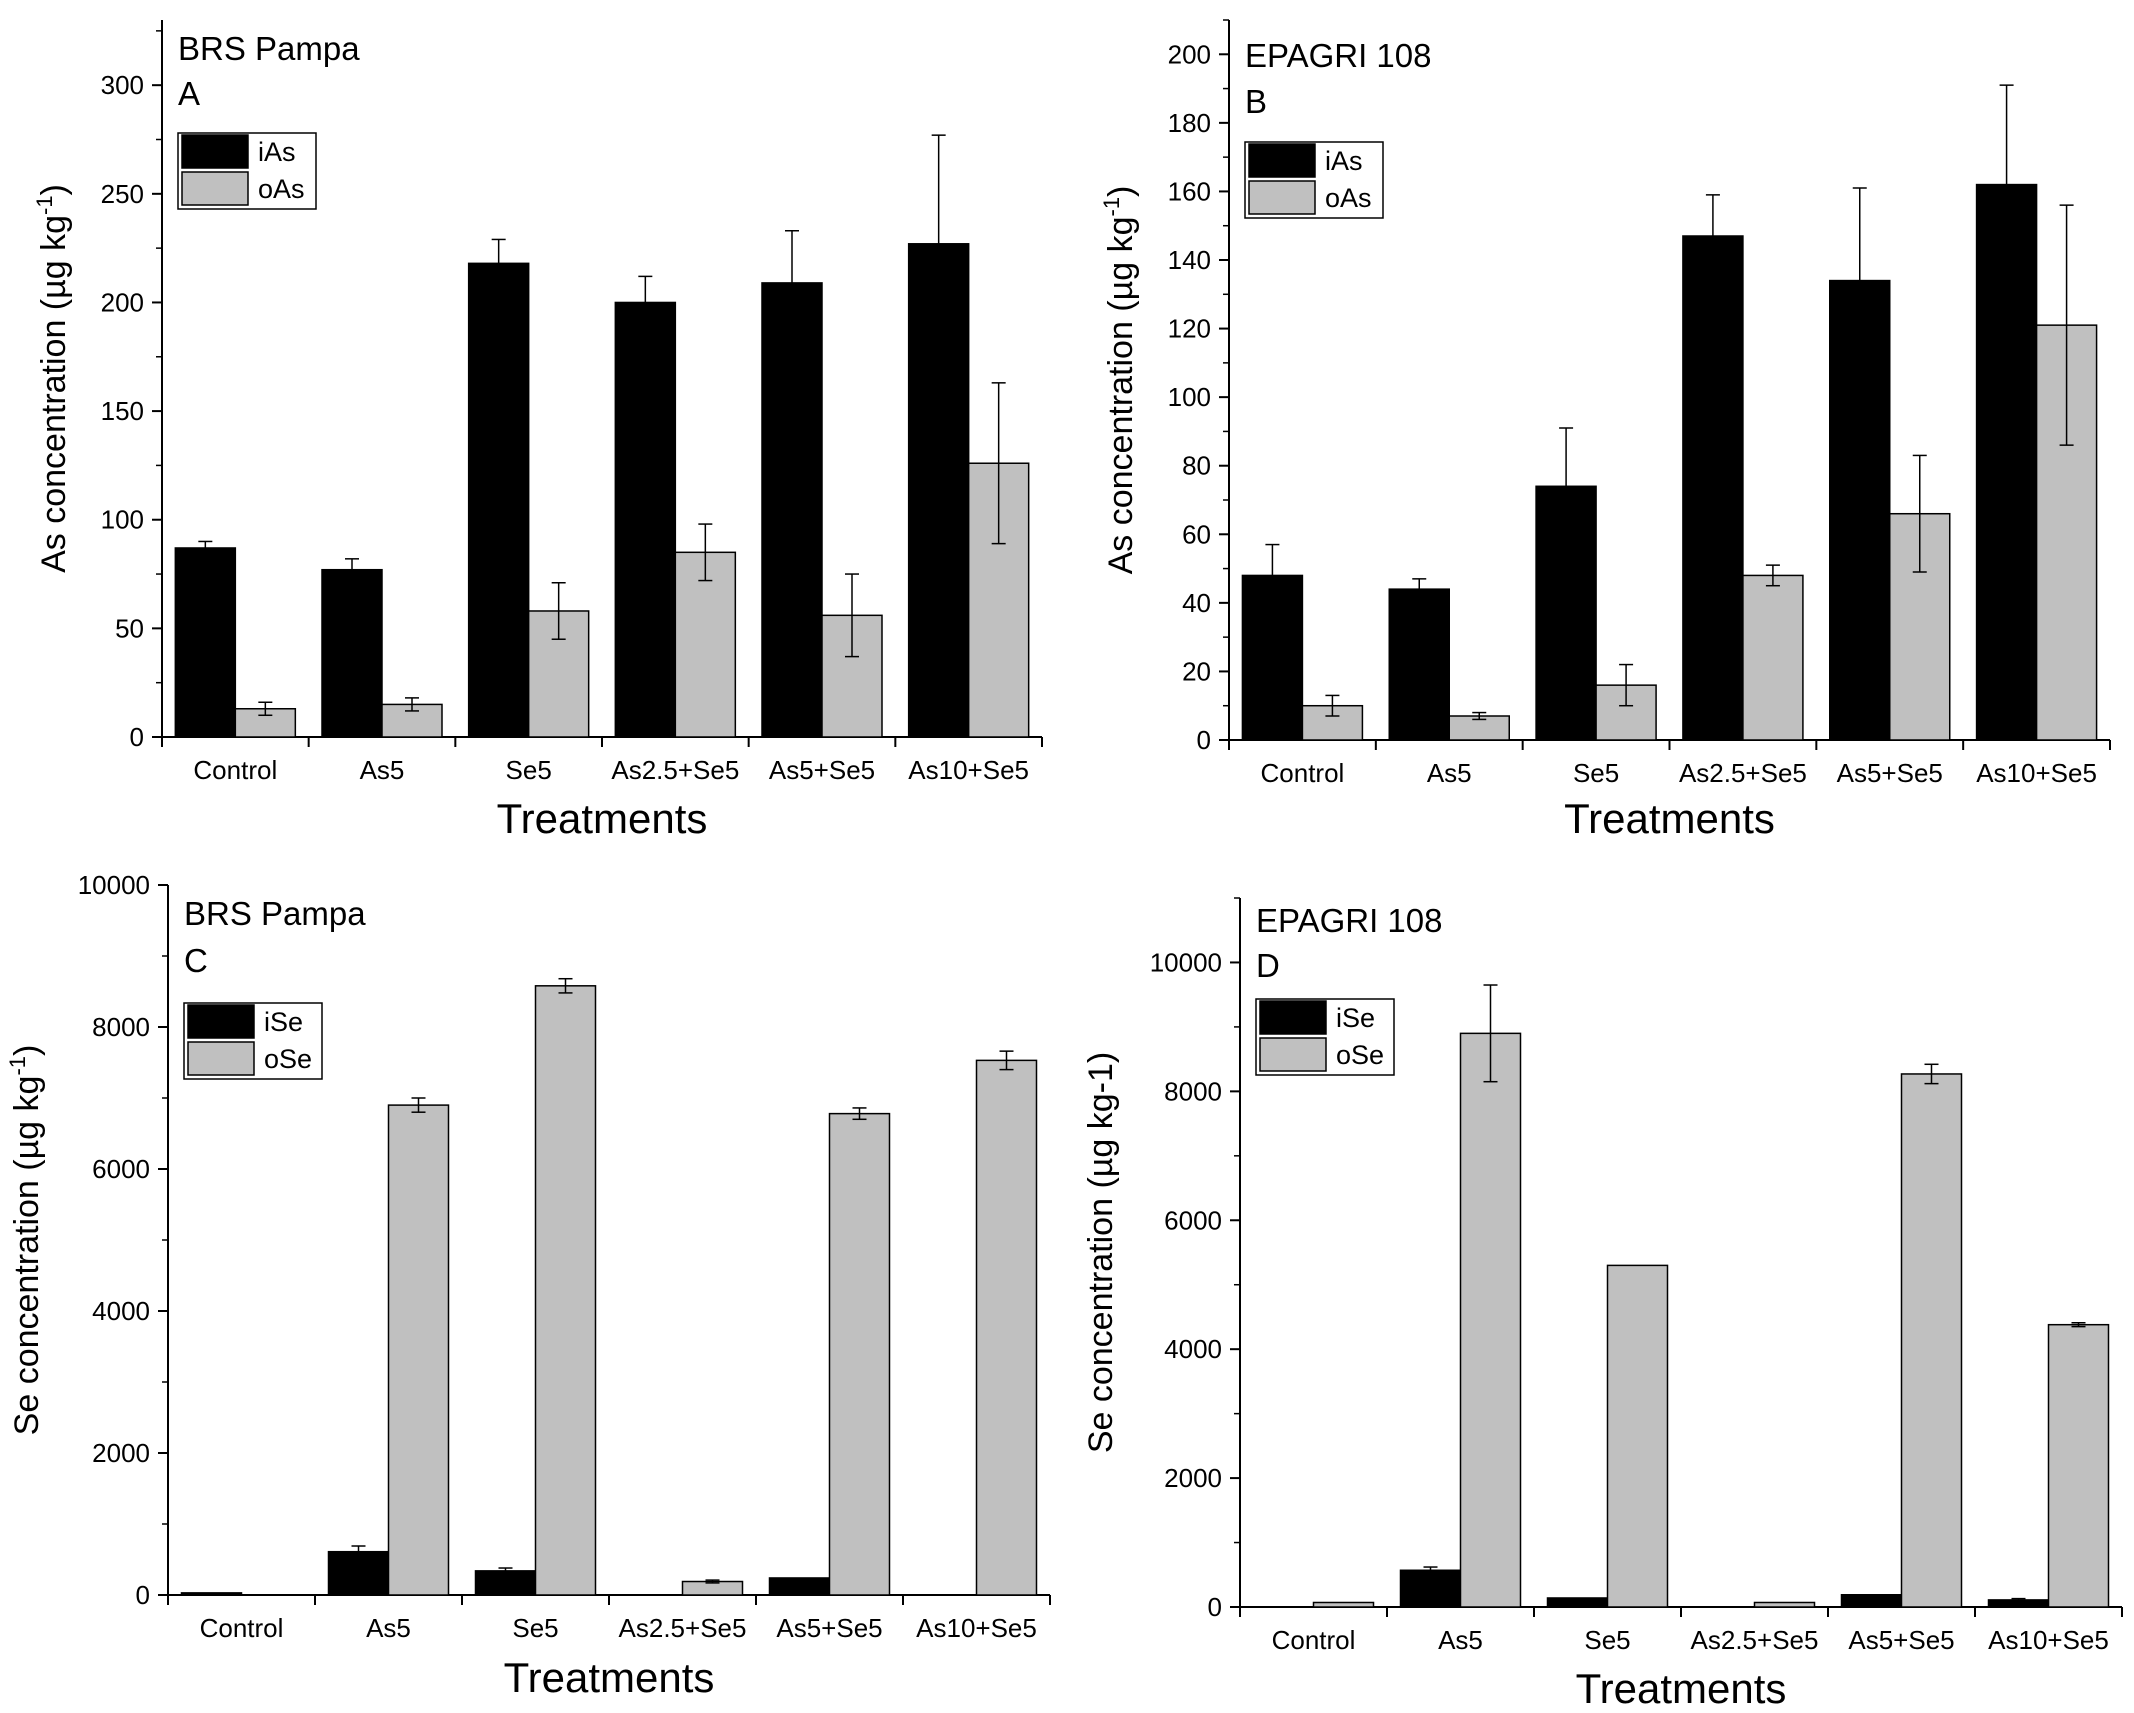 The width and height of the screenshot is (2134, 1713). What do you see at coordinates (1196, 534) in the screenshot?
I see `y-tick-label: 60` at bounding box center [1196, 534].